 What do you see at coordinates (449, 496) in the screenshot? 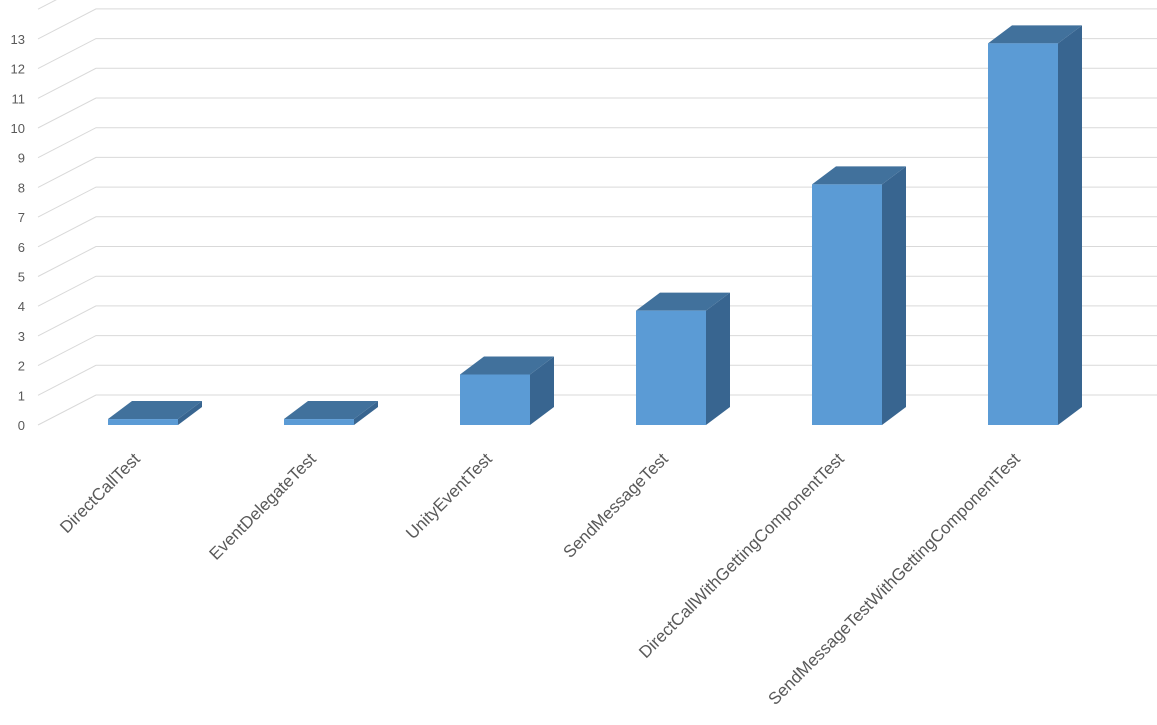
I see `x-tick-label: UnityEventTest` at bounding box center [449, 496].